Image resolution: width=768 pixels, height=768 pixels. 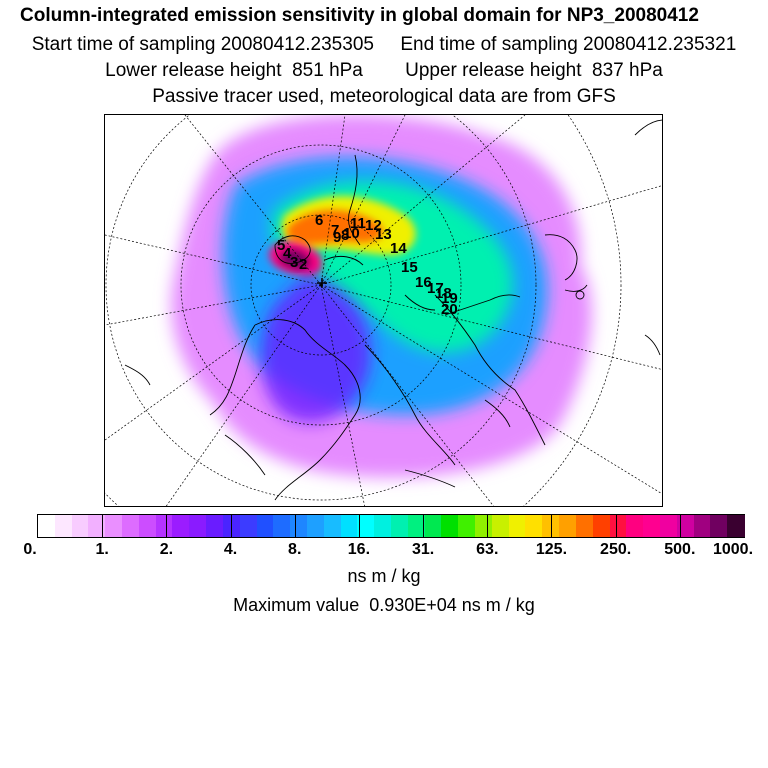 What do you see at coordinates (359, 549) in the screenshot?
I see `colorbar-tick-label: 16.` at bounding box center [359, 549].